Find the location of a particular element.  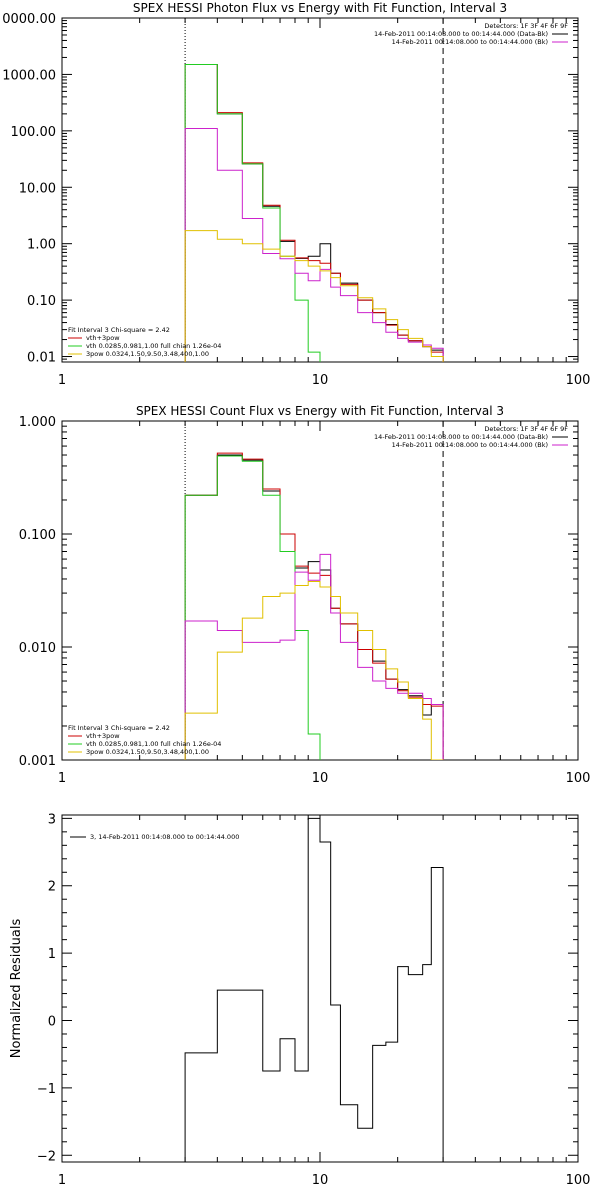

y-tick-label: 0 is located at coordinates (52, 1022).